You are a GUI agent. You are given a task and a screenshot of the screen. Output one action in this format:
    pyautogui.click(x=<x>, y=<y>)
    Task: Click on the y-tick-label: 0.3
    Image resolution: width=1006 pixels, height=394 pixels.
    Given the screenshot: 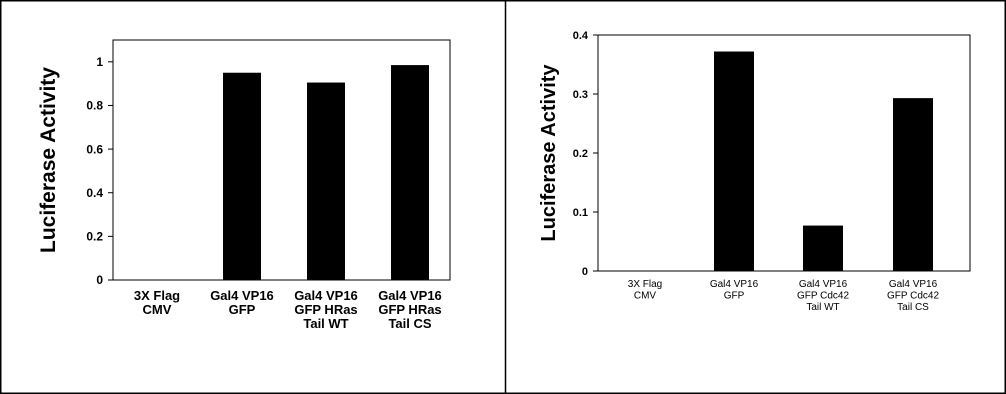 What is the action you would take?
    pyautogui.click(x=580, y=95)
    